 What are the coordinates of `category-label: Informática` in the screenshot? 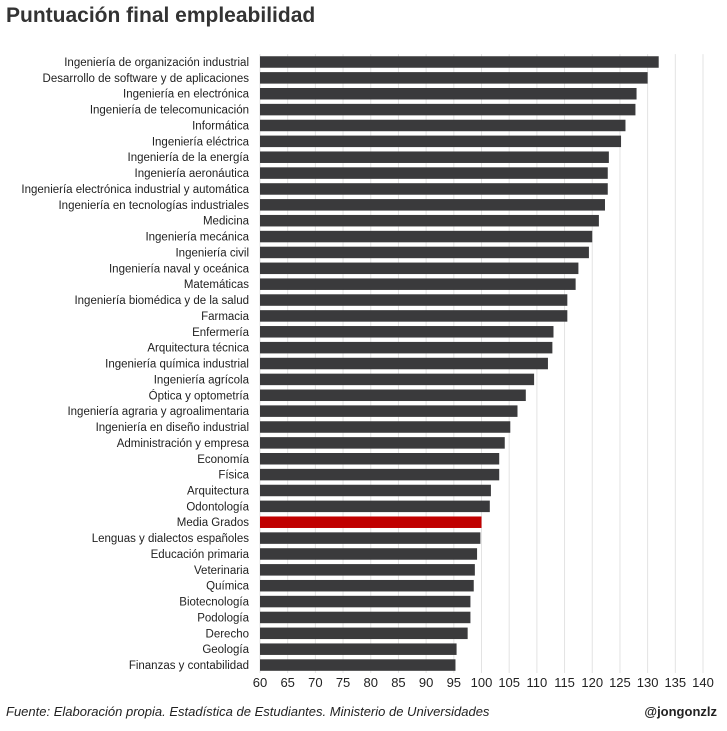 It's located at (220, 126).